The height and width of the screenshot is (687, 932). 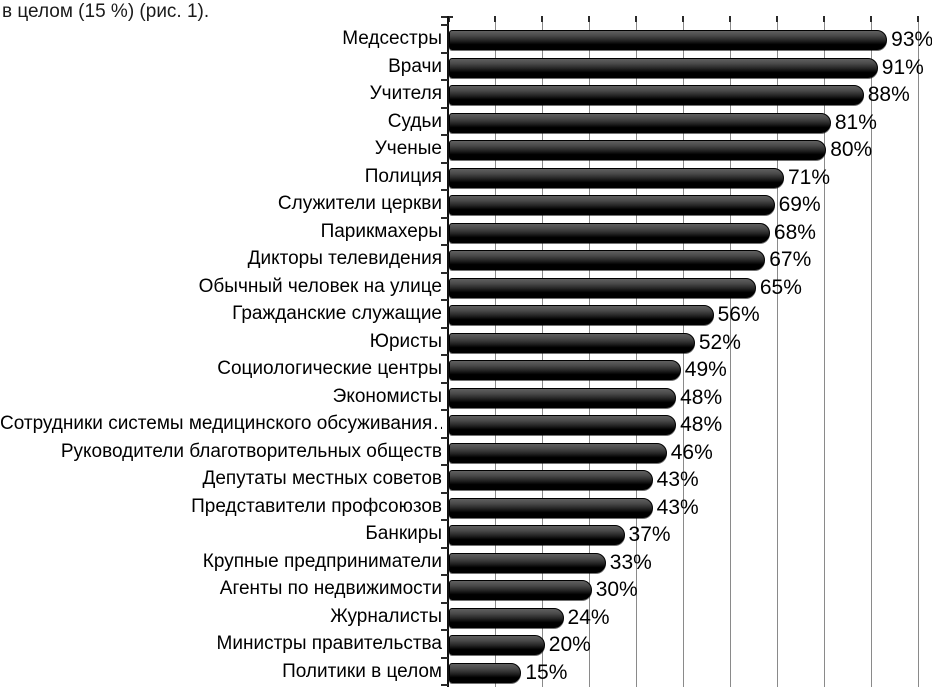 What do you see at coordinates (381, 231) in the screenshot?
I see `category-label: Парикмахеры` at bounding box center [381, 231].